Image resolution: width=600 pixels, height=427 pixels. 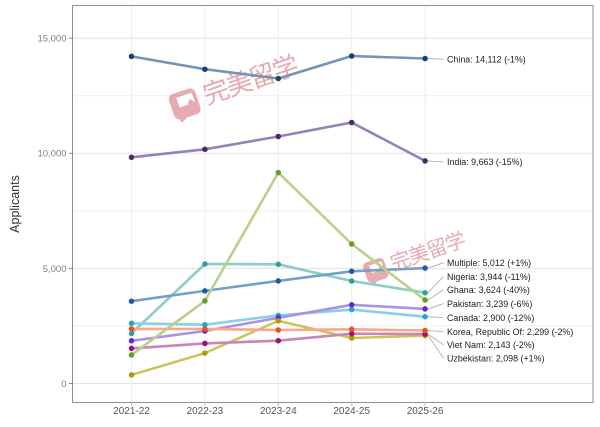 I want to click on svg-text: 2025-26, so click(x=425, y=411).